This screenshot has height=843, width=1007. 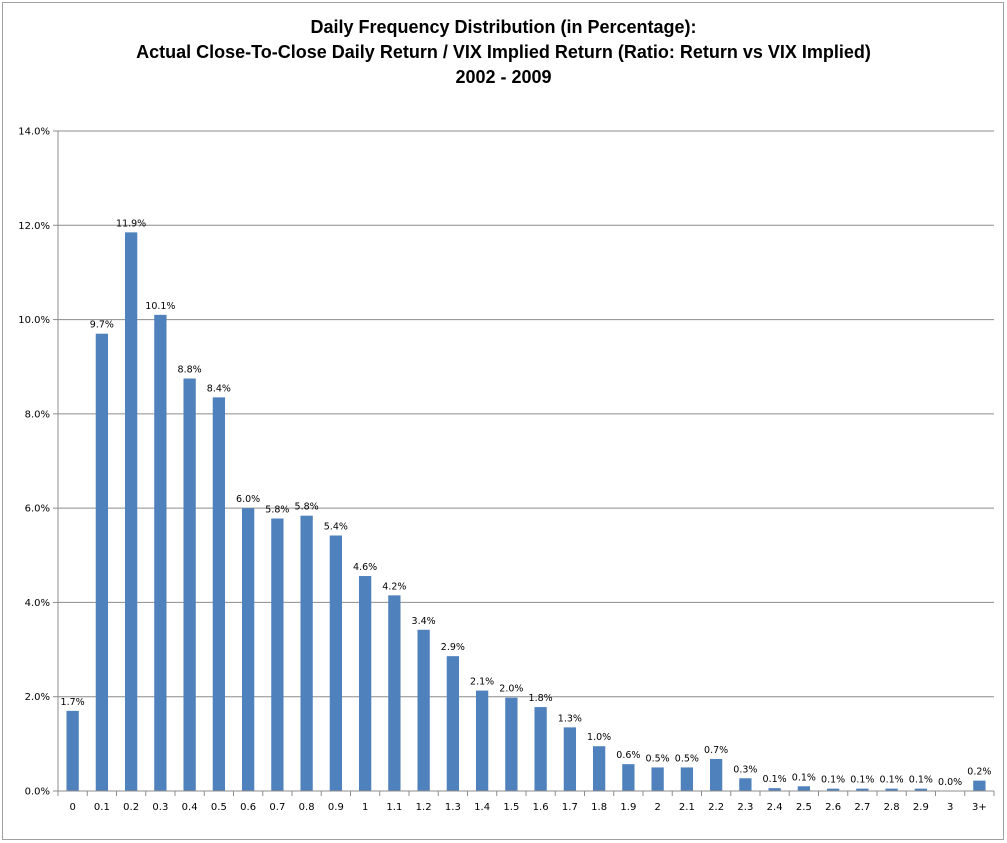 I want to click on x-tick-label: 2.9, so click(x=921, y=807).